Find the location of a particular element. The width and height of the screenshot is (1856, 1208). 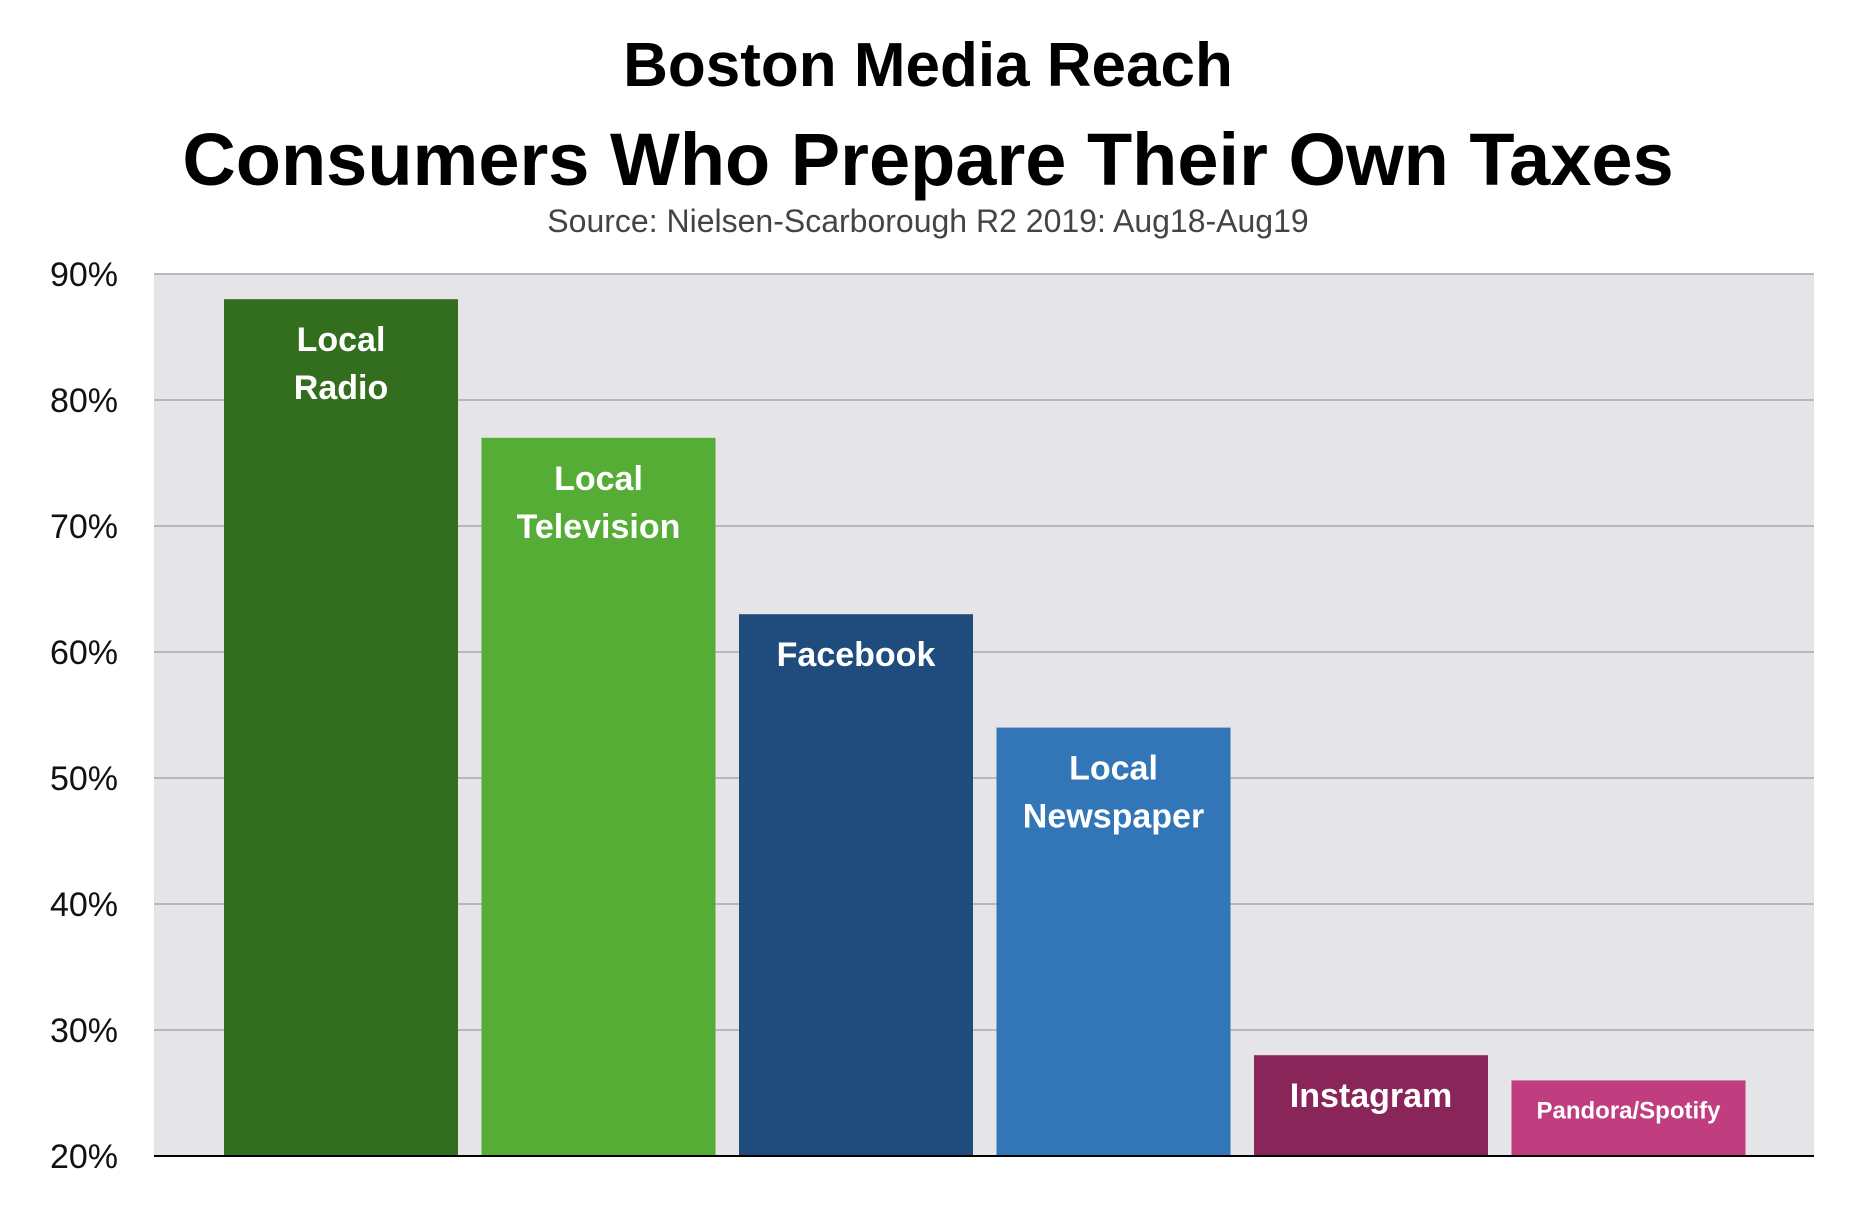

y-tick-label: 50% is located at coordinates (84, 779).